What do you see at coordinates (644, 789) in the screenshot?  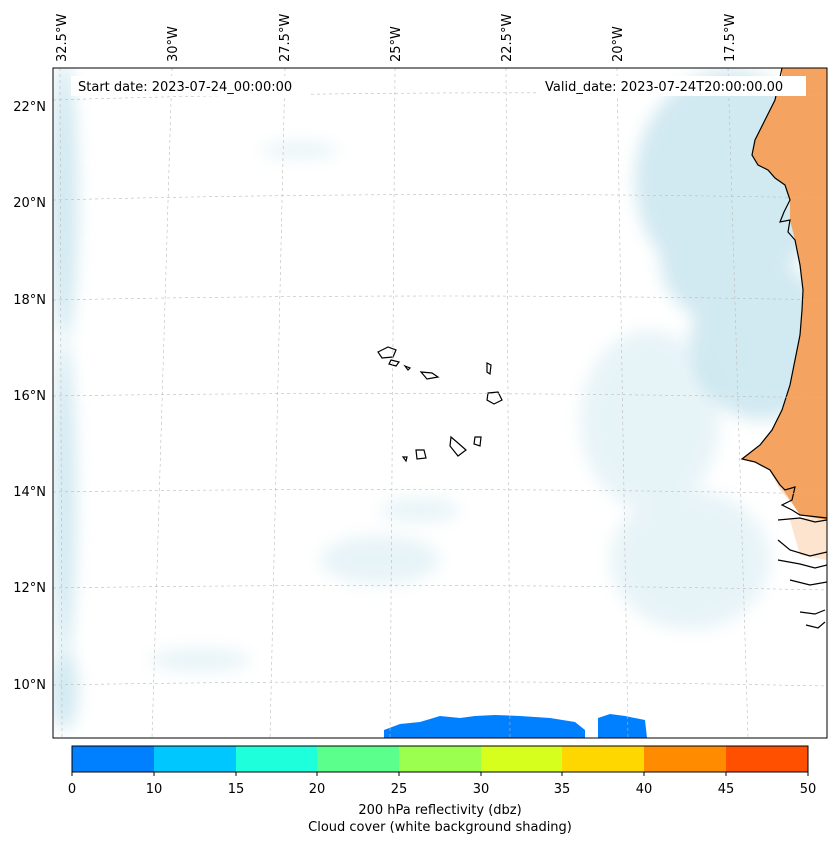 I see `colorbar-tick-label: 40` at bounding box center [644, 789].